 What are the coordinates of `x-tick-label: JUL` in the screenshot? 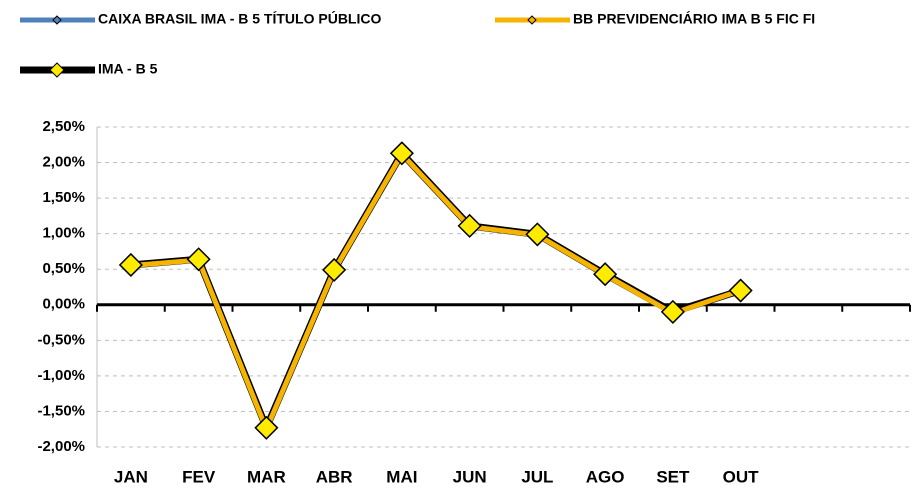 It's located at (537, 476).